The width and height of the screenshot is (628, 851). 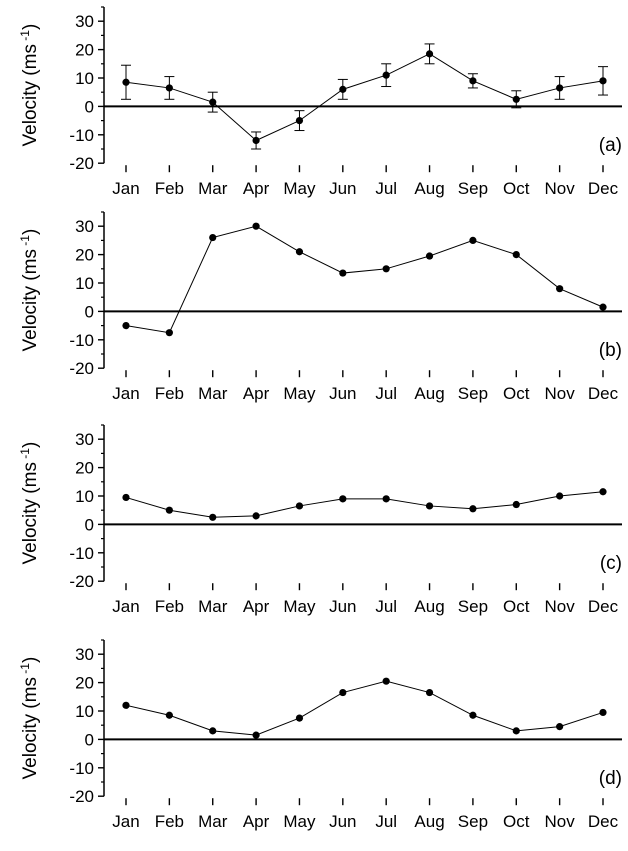 What do you see at coordinates (429, 821) in the screenshot?
I see `x-tick-label: Aug` at bounding box center [429, 821].